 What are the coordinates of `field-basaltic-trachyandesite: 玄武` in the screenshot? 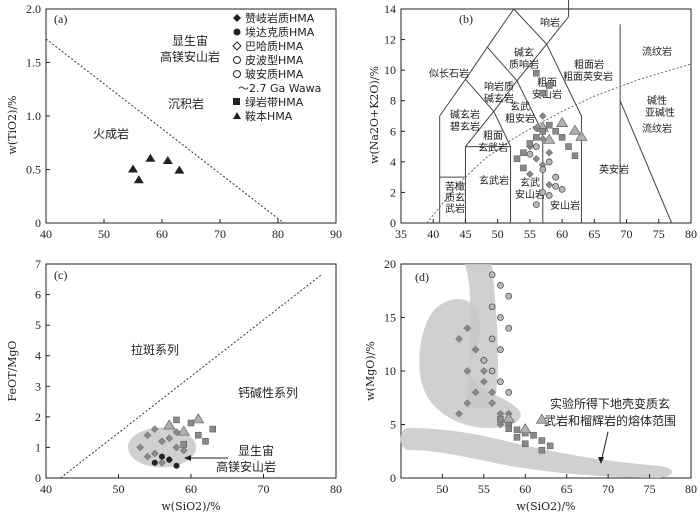 It's located at (520, 106).